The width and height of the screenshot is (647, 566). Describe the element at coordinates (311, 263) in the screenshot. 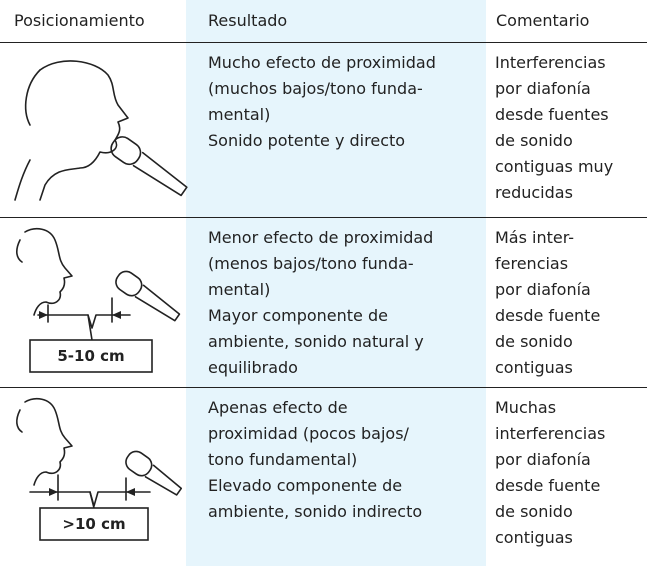

I see `text-line: (menos bajos/tono funda-` at that location.